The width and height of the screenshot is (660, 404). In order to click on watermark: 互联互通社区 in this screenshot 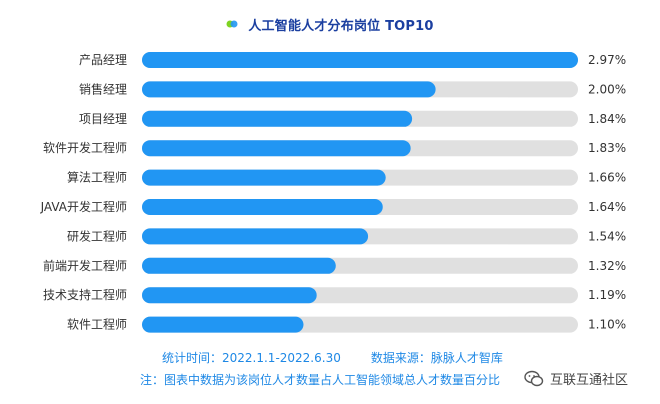, I will do `click(576, 378)`.